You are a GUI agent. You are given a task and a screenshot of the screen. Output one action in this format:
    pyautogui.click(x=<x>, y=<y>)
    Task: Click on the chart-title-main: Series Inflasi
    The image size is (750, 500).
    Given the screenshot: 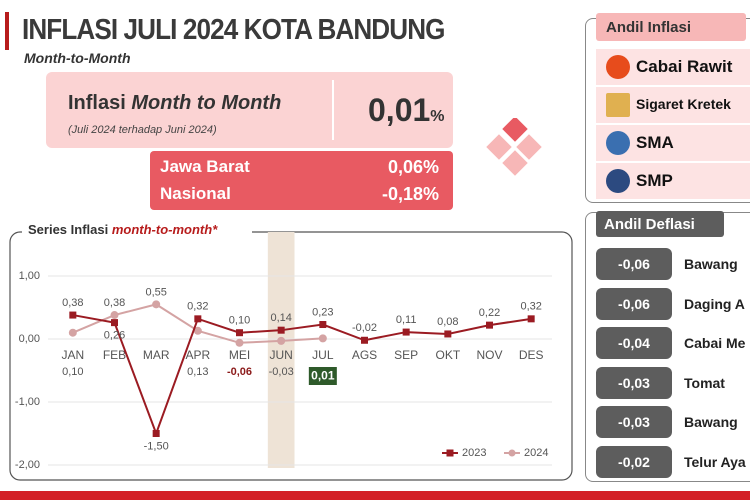 What is the action you would take?
    pyautogui.click(x=68, y=229)
    